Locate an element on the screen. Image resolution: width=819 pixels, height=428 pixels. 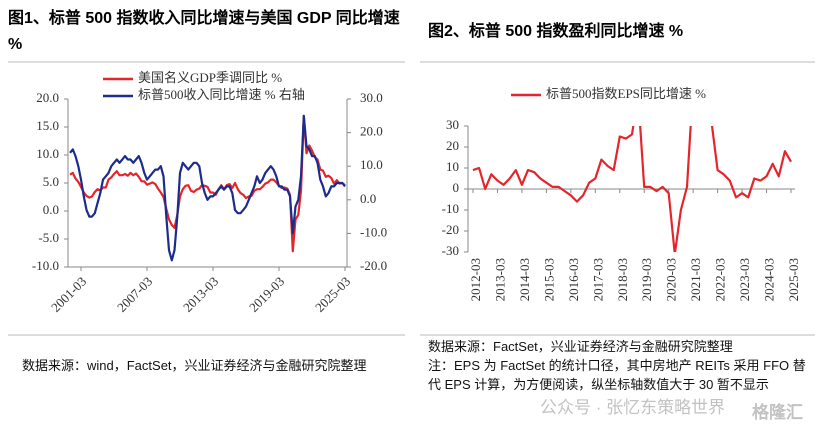
y-tick-label: 10.0 is located at coordinates (47, 153).